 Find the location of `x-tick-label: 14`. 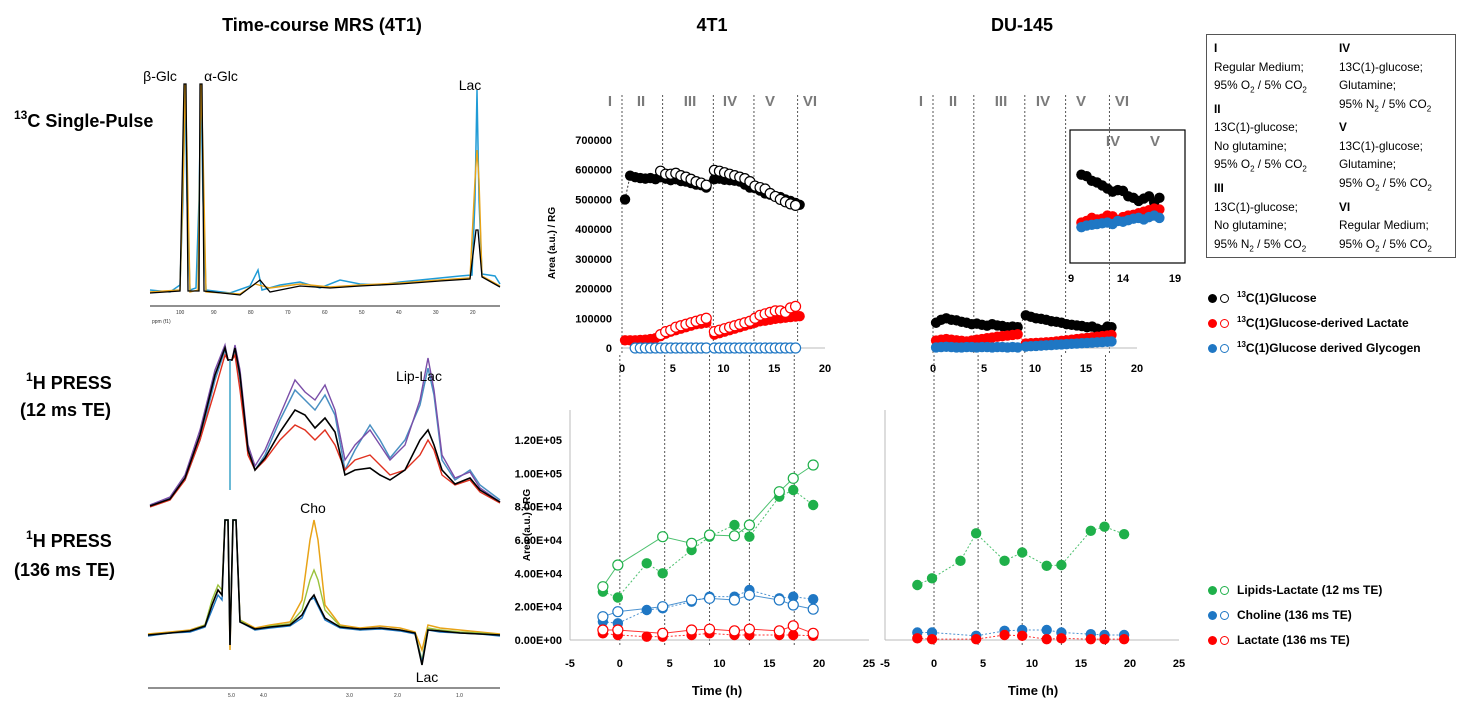

x-tick-label: 14 is located at coordinates (1123, 279).